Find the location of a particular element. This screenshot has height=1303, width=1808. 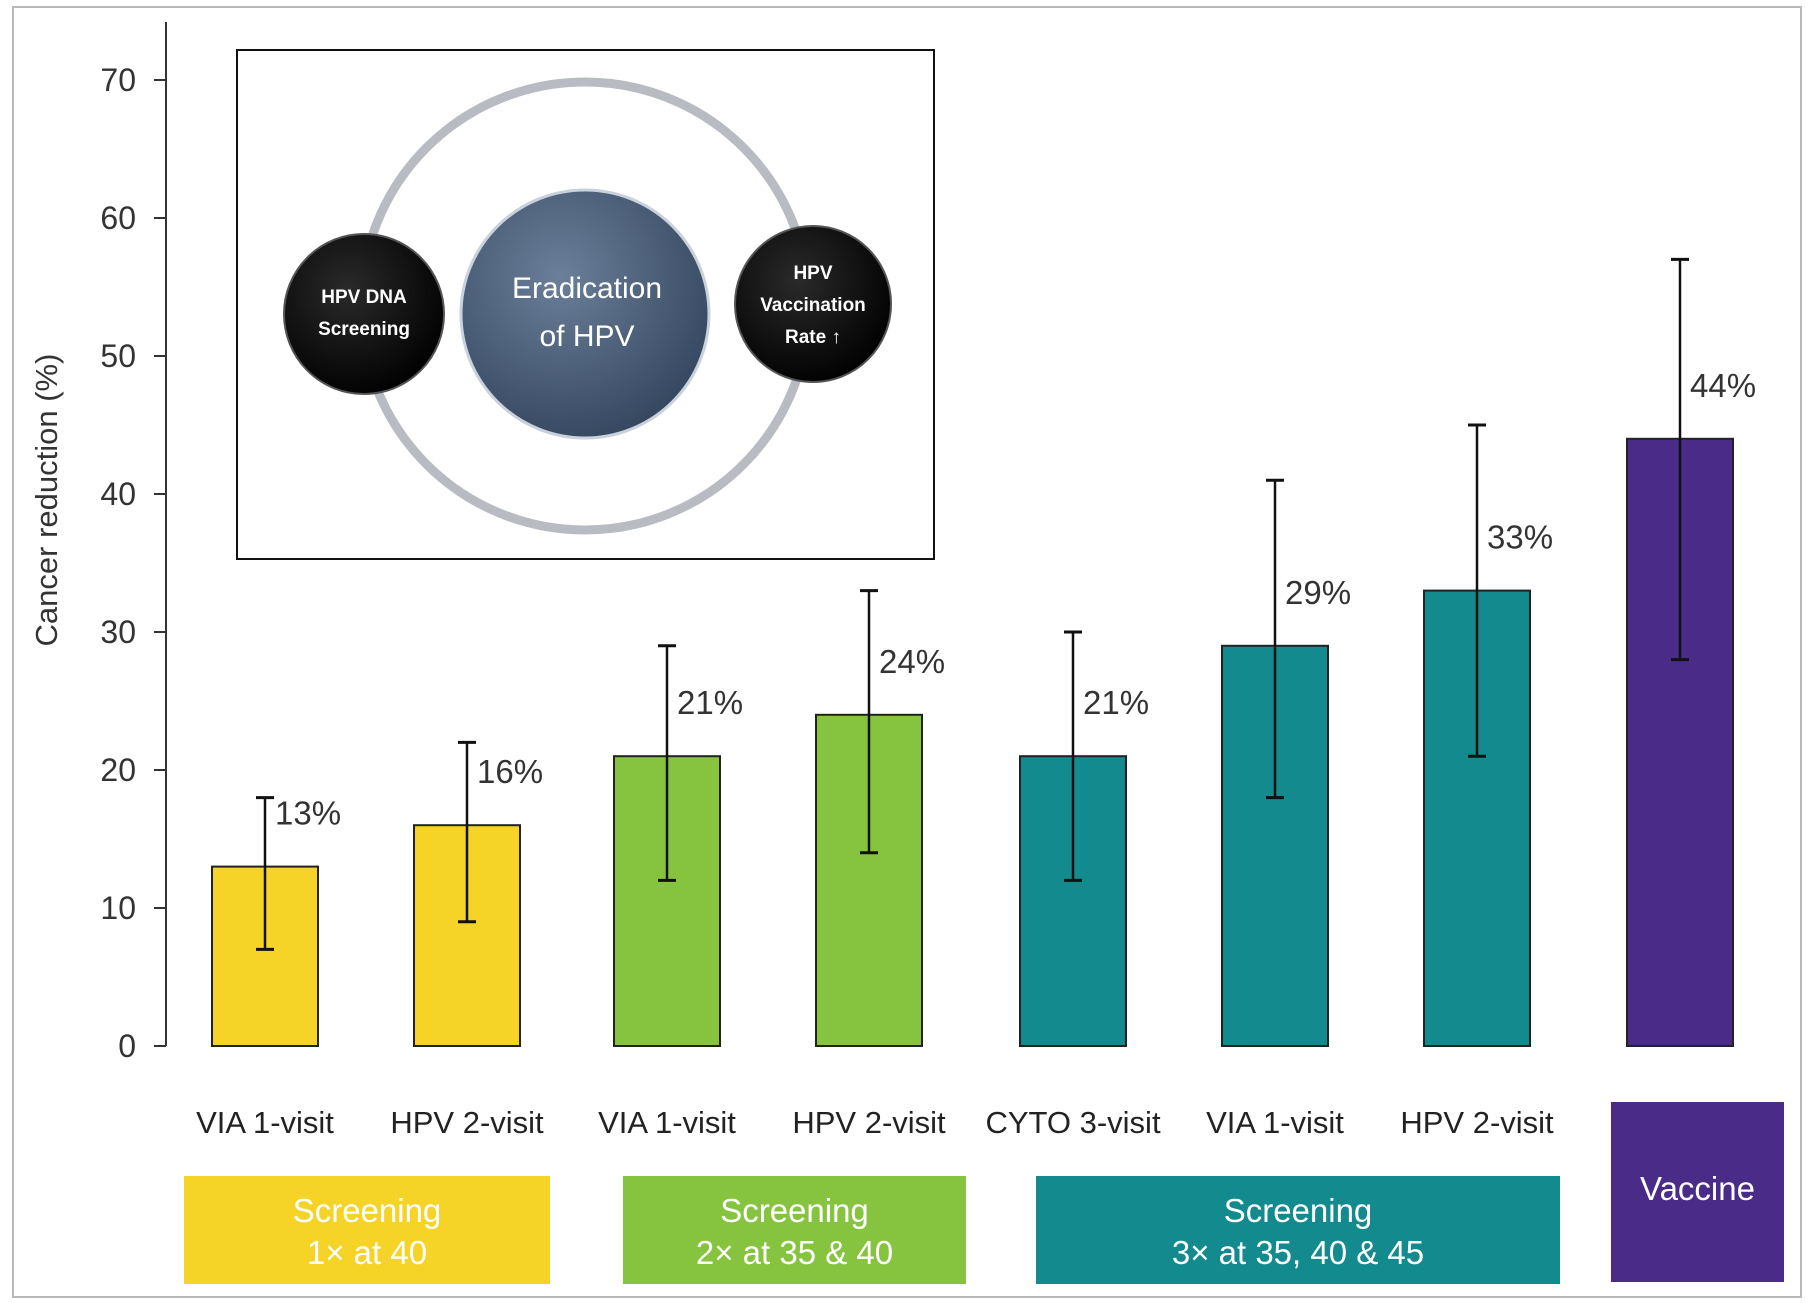

group-label-line1: Vaccine is located at coordinates (1697, 1188).